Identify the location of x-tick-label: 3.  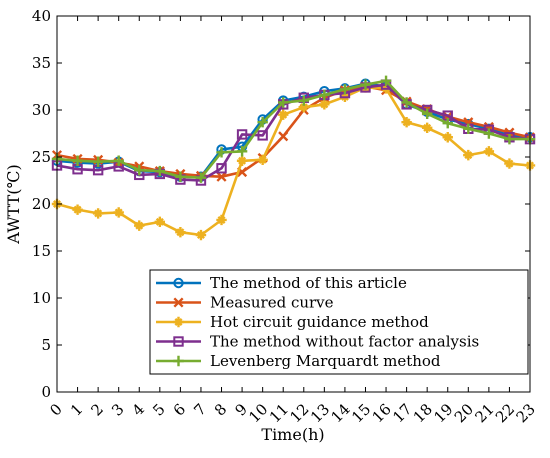
(117, 409).